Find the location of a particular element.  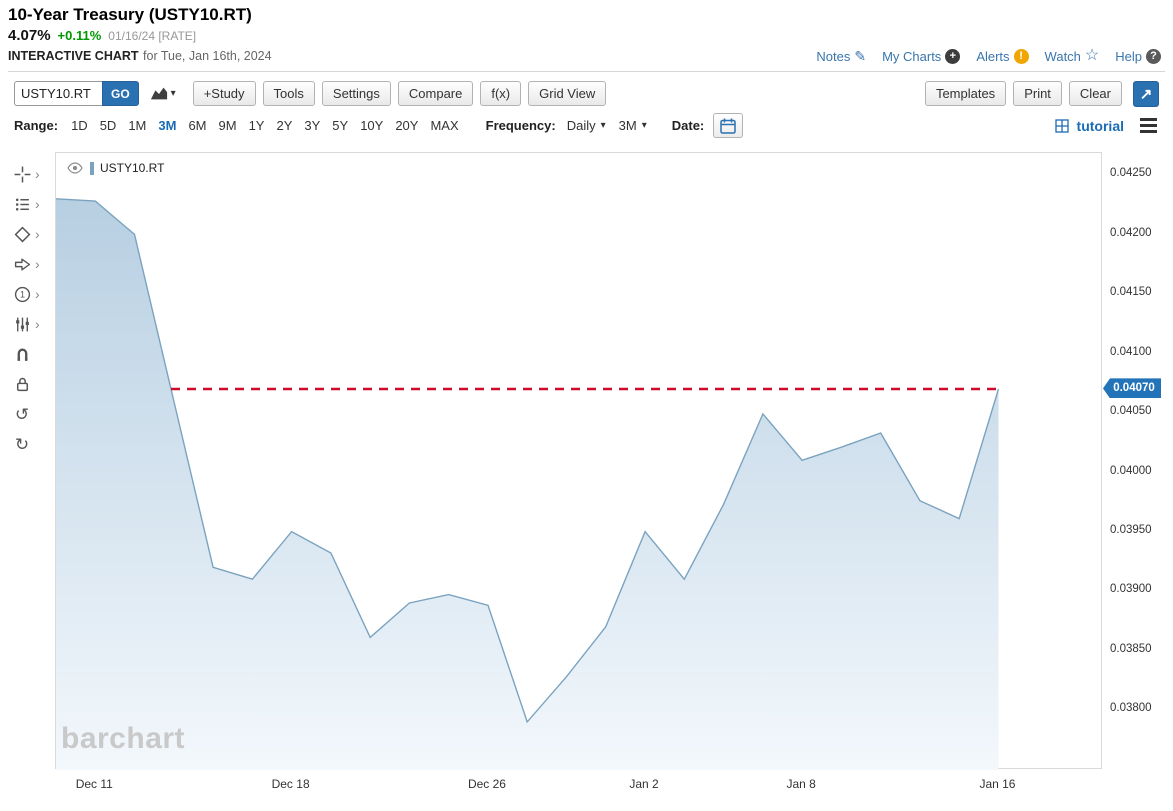

svg-text: 1 is located at coordinates (21, 295).